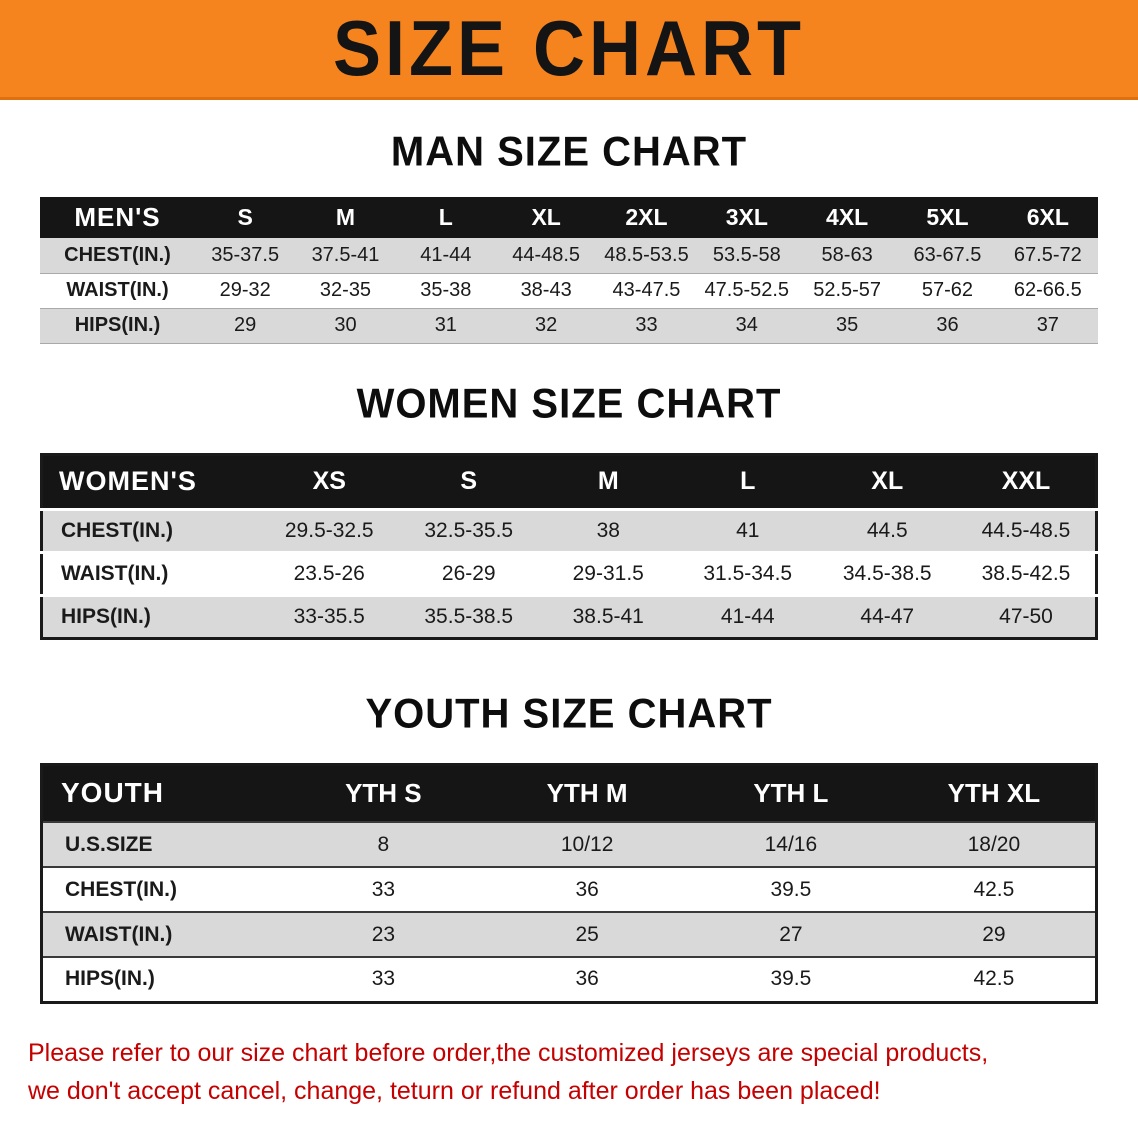 This screenshot has height=1132, width=1138. I want to click on size-column-header: YTH M, so click(587, 793).